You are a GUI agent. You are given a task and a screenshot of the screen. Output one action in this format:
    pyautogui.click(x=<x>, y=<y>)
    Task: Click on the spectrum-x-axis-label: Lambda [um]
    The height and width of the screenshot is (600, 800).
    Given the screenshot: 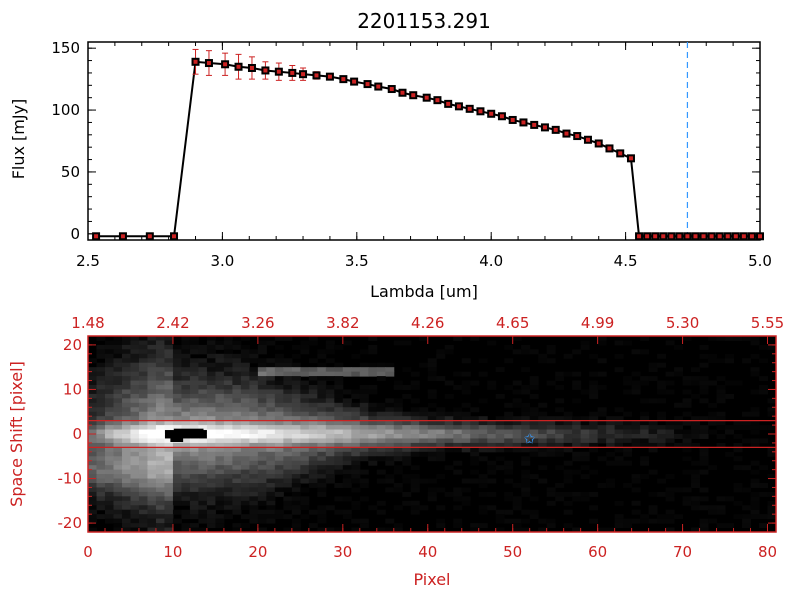 What is the action you would take?
    pyautogui.click(x=424, y=291)
    